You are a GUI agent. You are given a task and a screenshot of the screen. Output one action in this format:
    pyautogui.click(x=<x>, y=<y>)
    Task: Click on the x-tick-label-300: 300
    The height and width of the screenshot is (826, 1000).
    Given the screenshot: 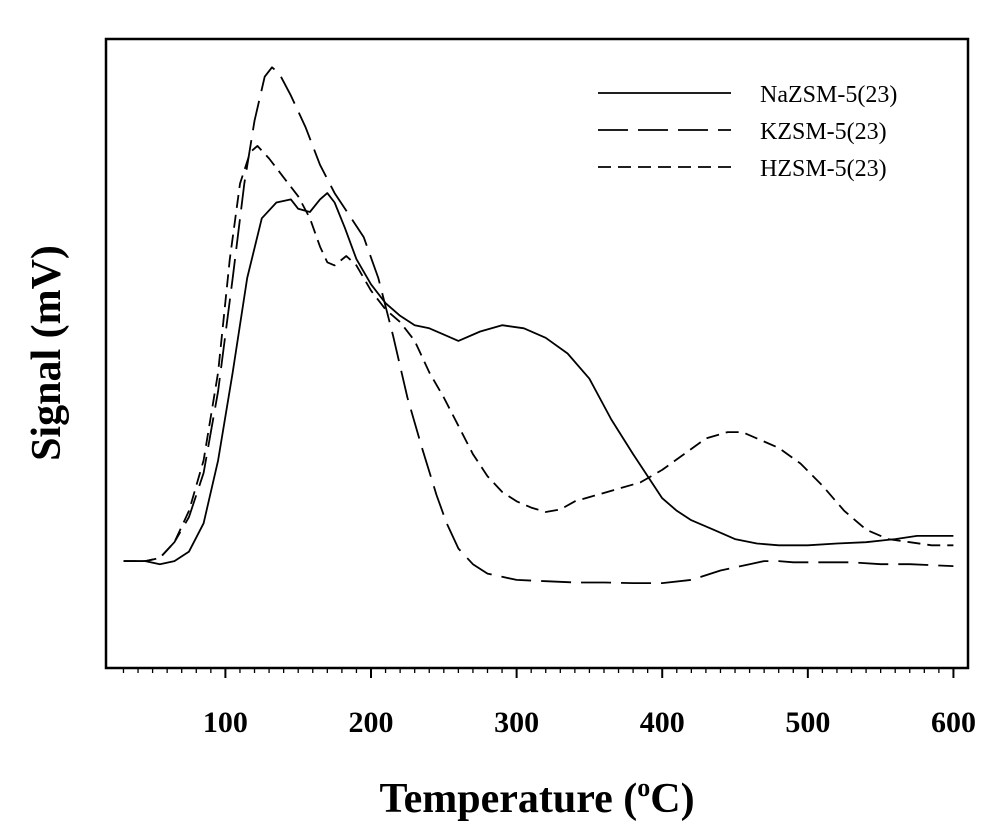 What is the action you would take?
    pyautogui.click(x=516, y=722)
    